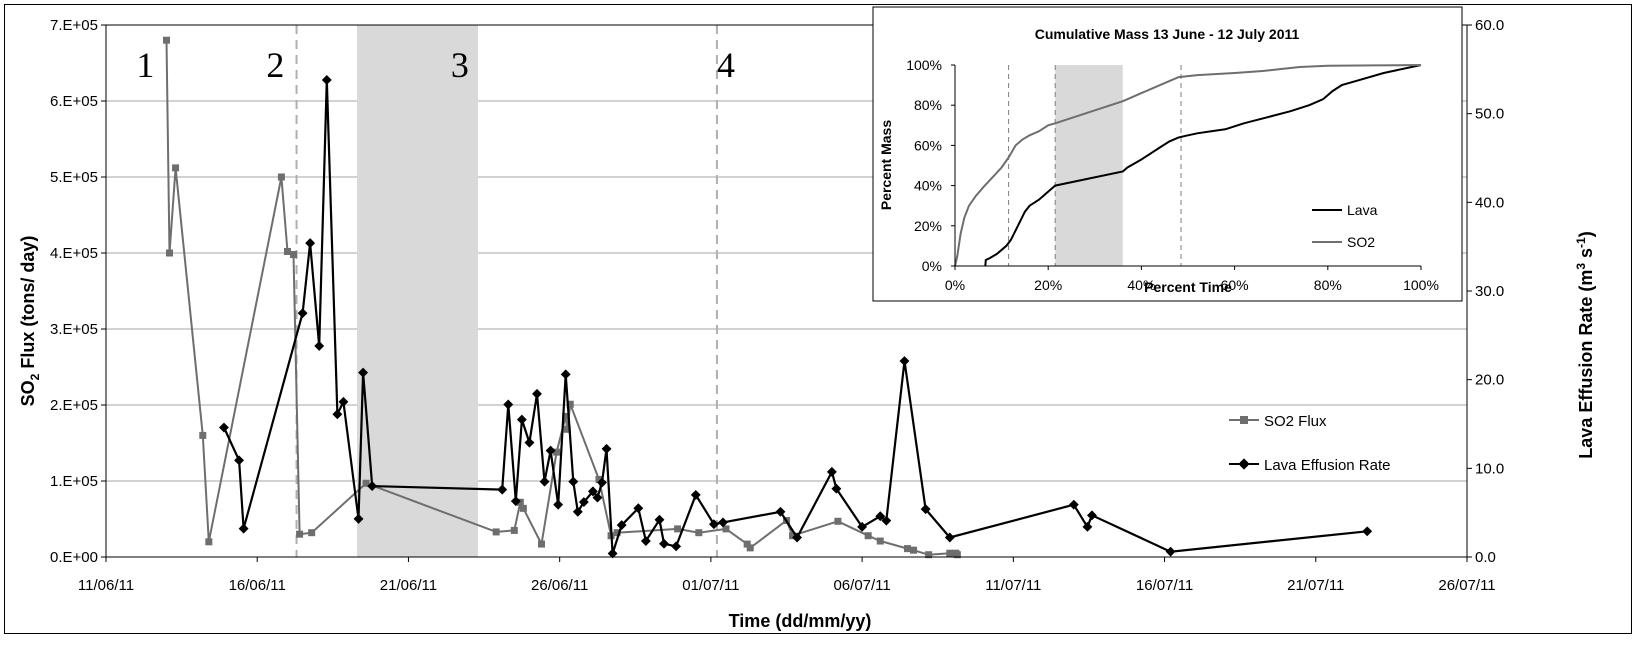 The image size is (1638, 668). What do you see at coordinates (559, 585) in the screenshot?
I see `x-tick-label: 26/06/11` at bounding box center [559, 585].